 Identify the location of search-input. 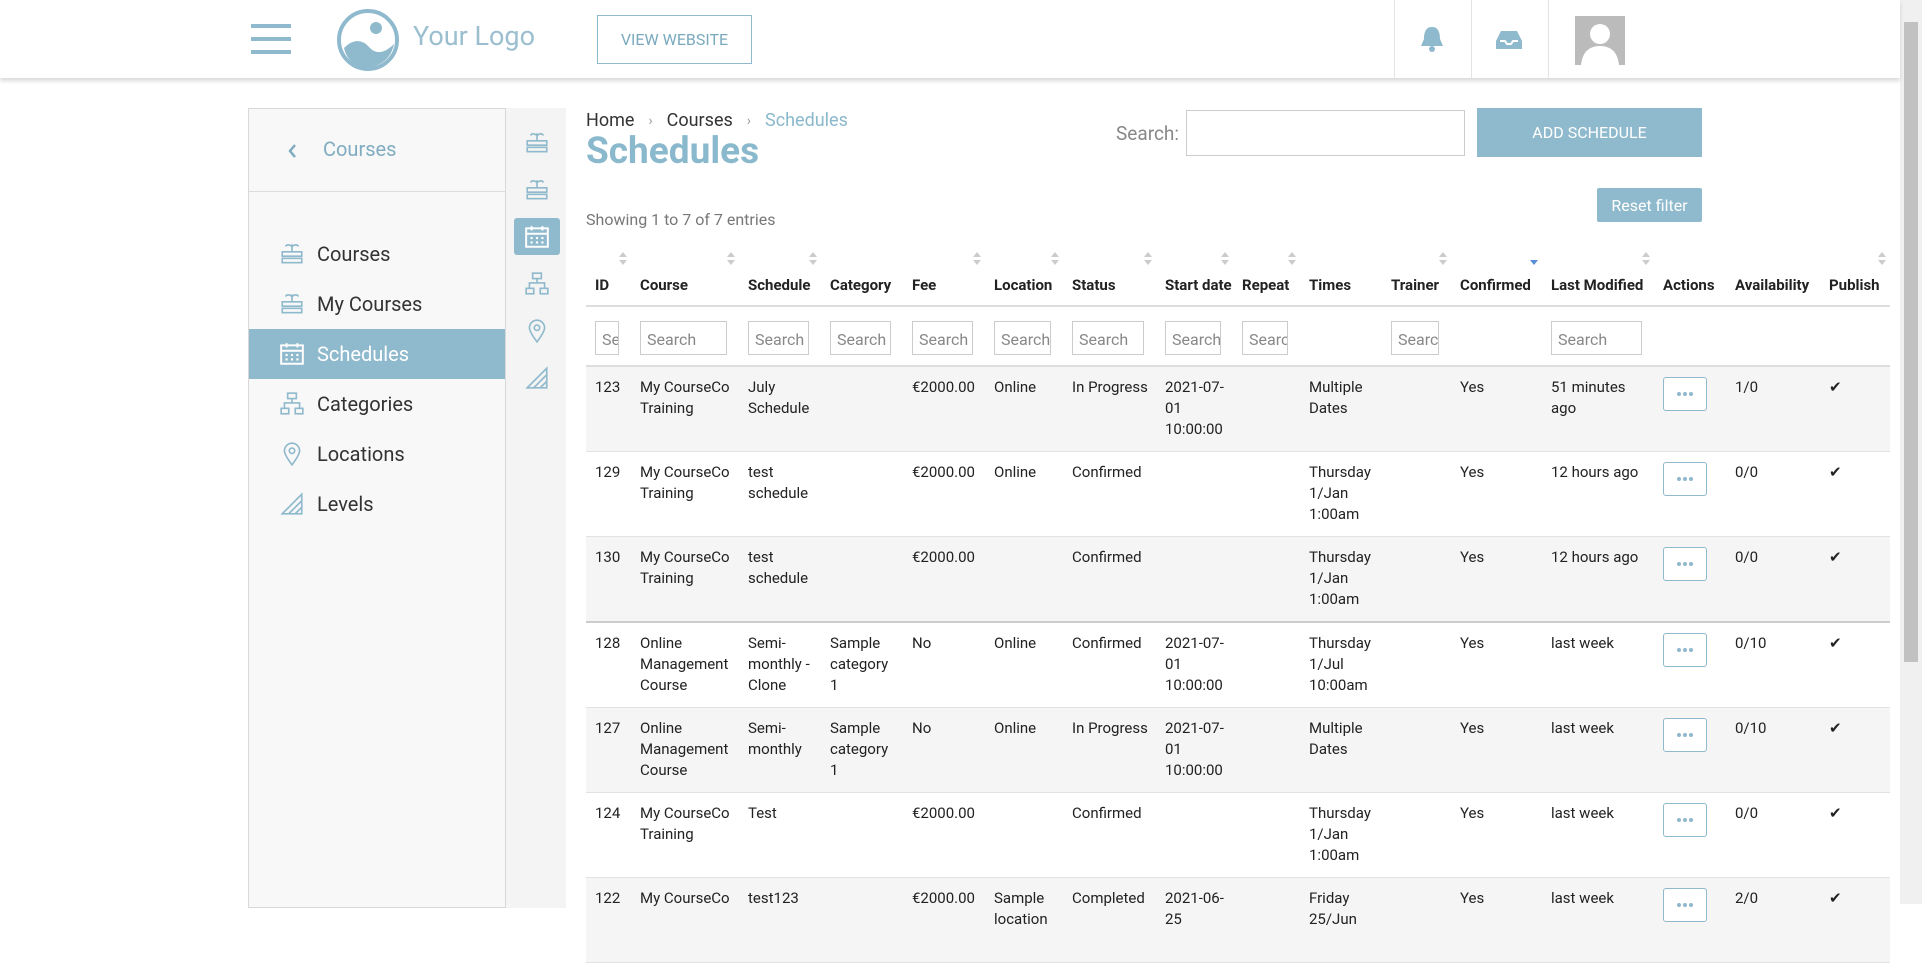
(1325, 133).